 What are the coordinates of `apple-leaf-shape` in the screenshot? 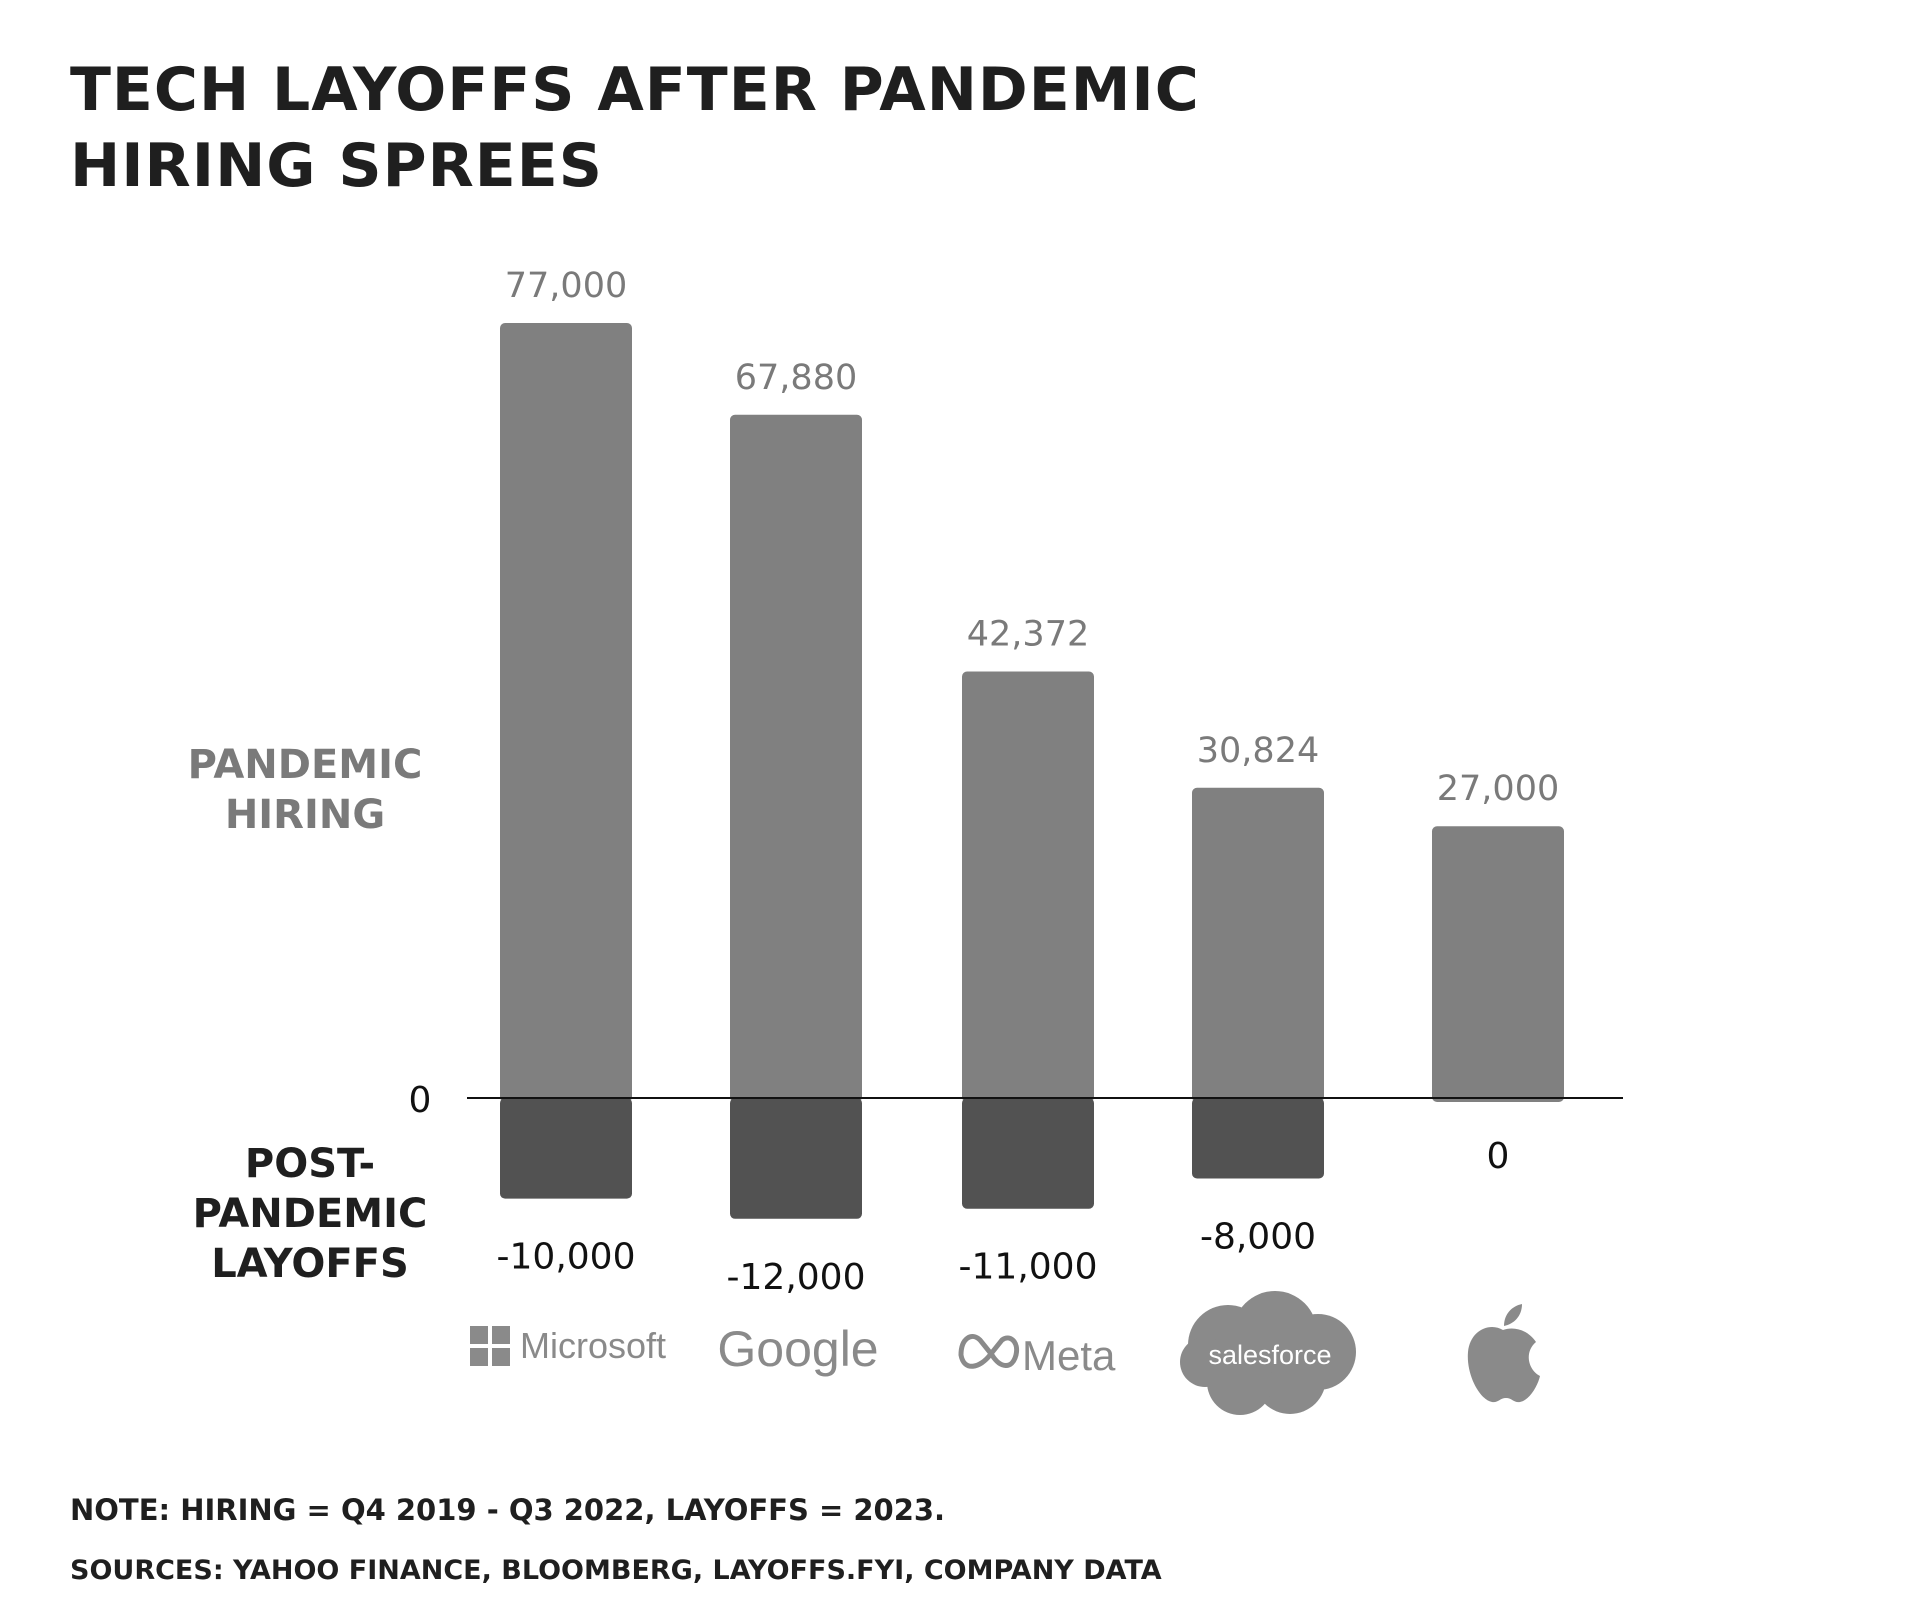 It's located at (1513, 1315).